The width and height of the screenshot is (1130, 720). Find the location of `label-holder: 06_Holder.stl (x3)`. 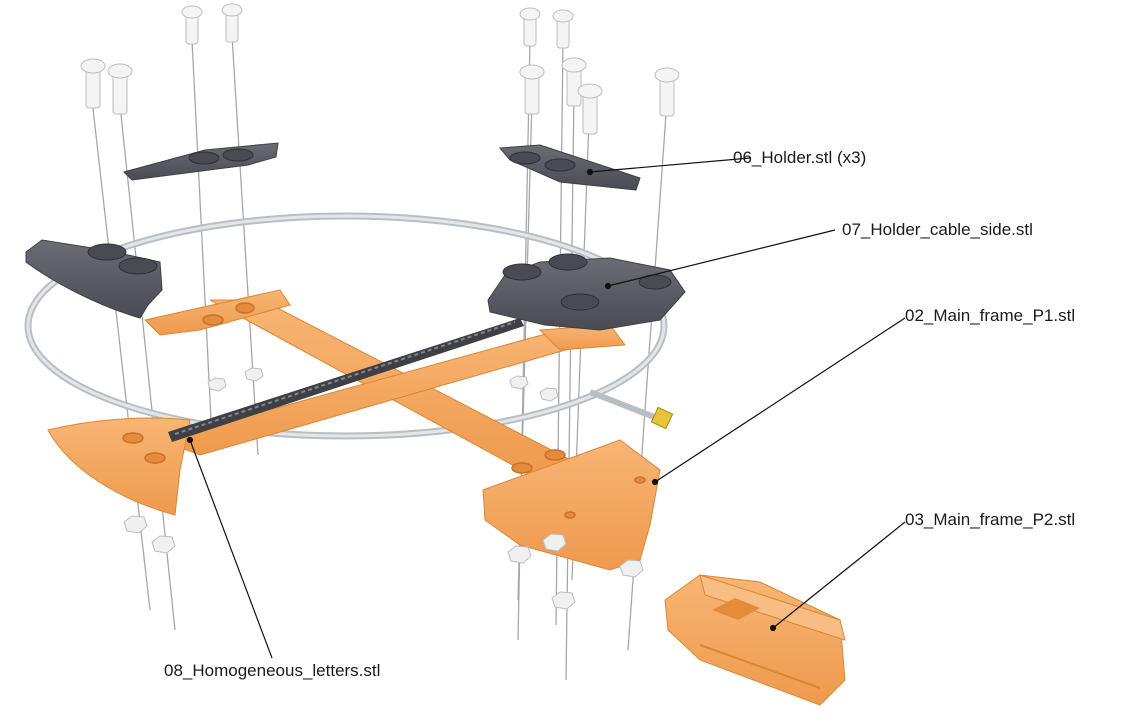

label-holder: 06_Holder.stl (x3) is located at coordinates (800, 157).